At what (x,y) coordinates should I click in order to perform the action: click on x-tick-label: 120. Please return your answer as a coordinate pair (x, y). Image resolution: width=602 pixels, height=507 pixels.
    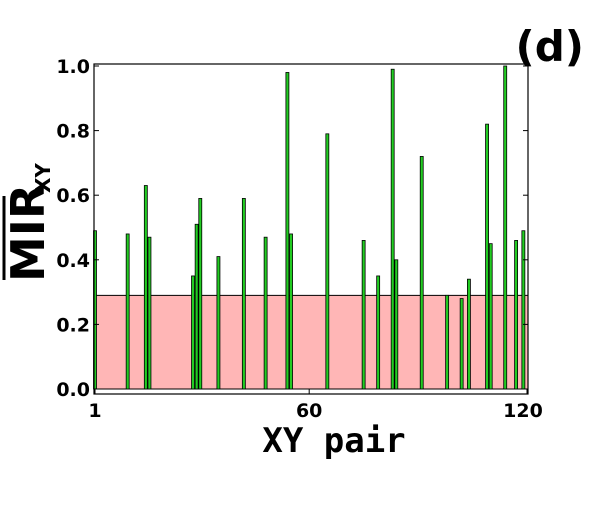
    Looking at the image, I should click on (523, 411).